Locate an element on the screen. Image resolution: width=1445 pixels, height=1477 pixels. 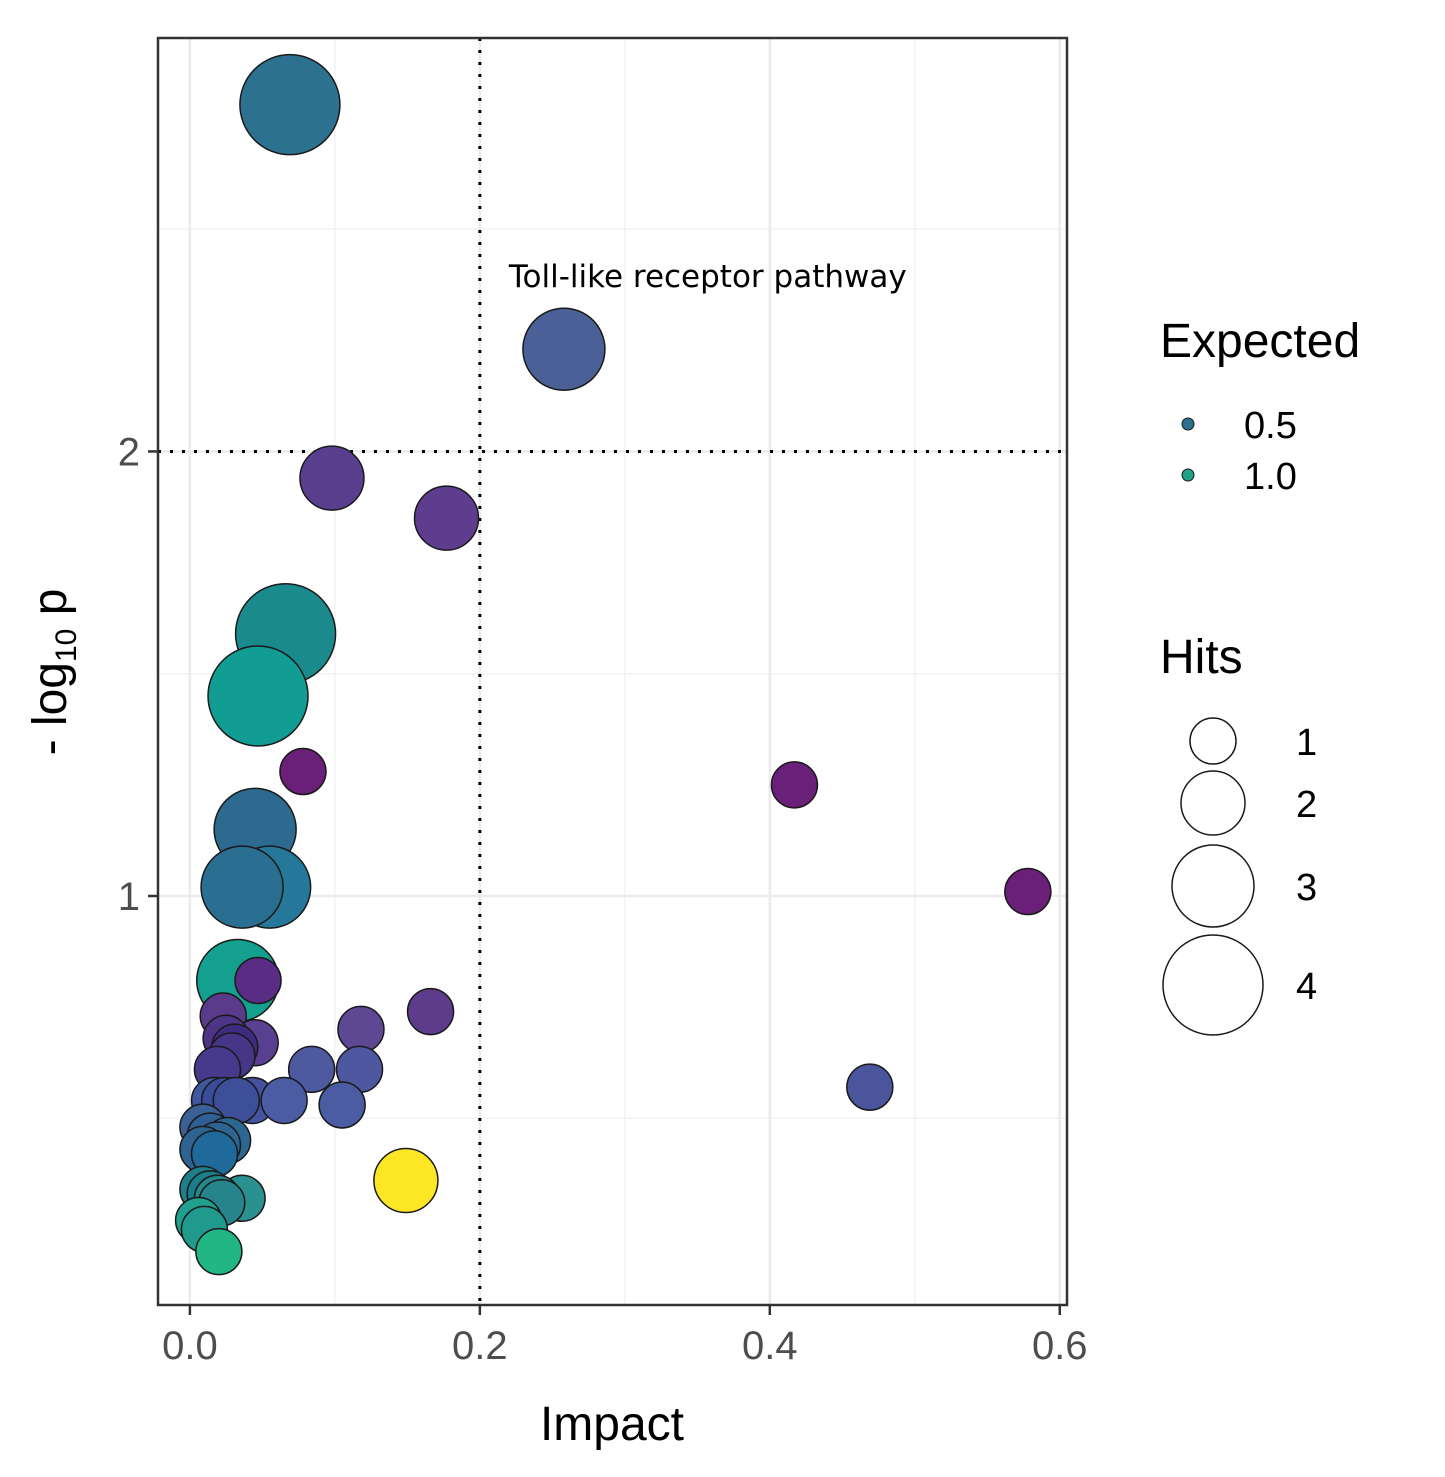
legend-color-title: Expected is located at coordinates (1260, 341).